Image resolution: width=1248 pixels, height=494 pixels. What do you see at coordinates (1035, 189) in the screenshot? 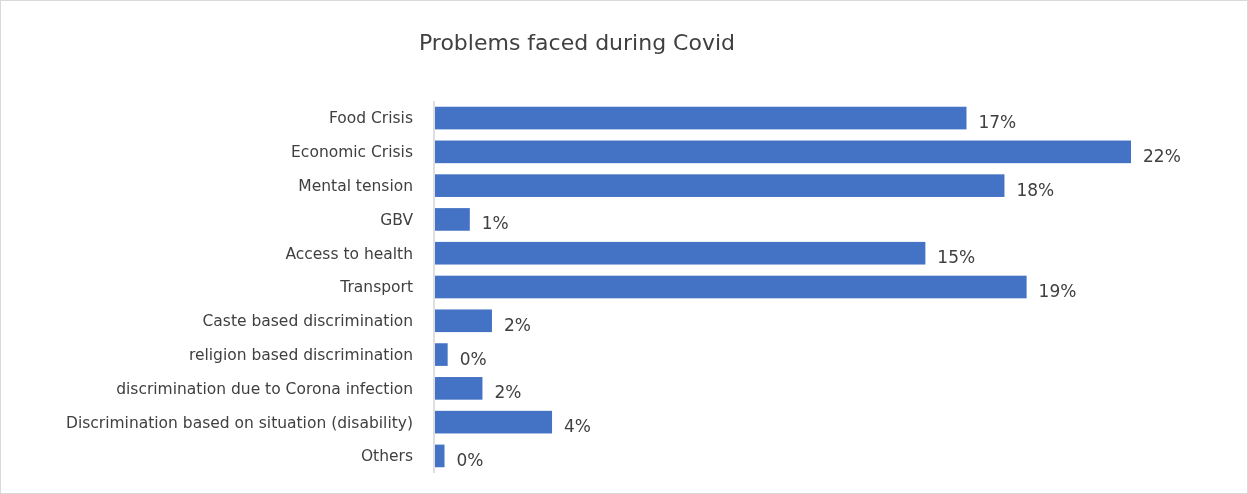
I see `data-label: 18%` at bounding box center [1035, 189].